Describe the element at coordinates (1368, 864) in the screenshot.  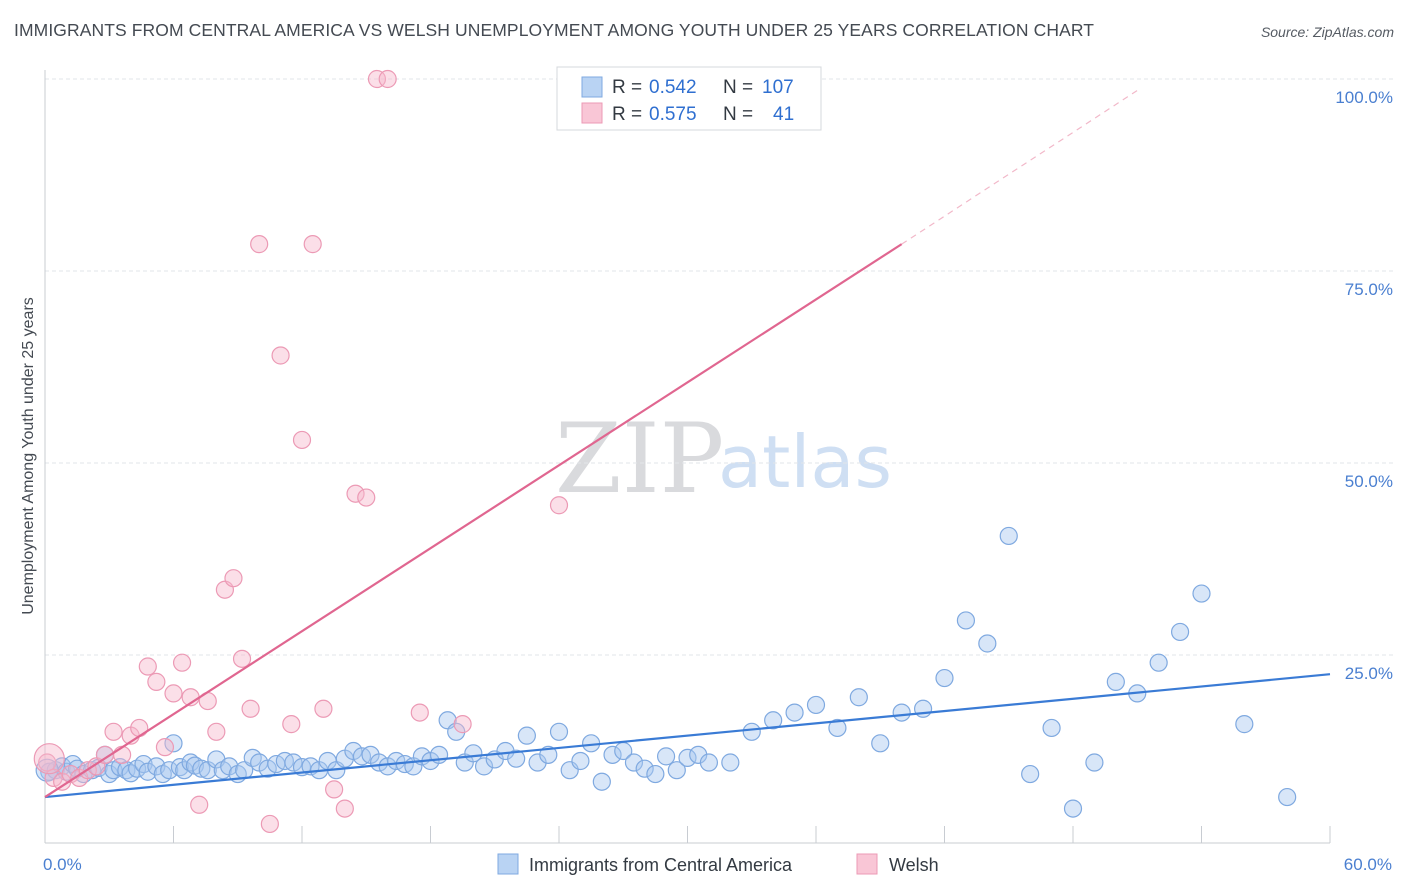
I see `x-tick-label-max: 60.0%` at that location.